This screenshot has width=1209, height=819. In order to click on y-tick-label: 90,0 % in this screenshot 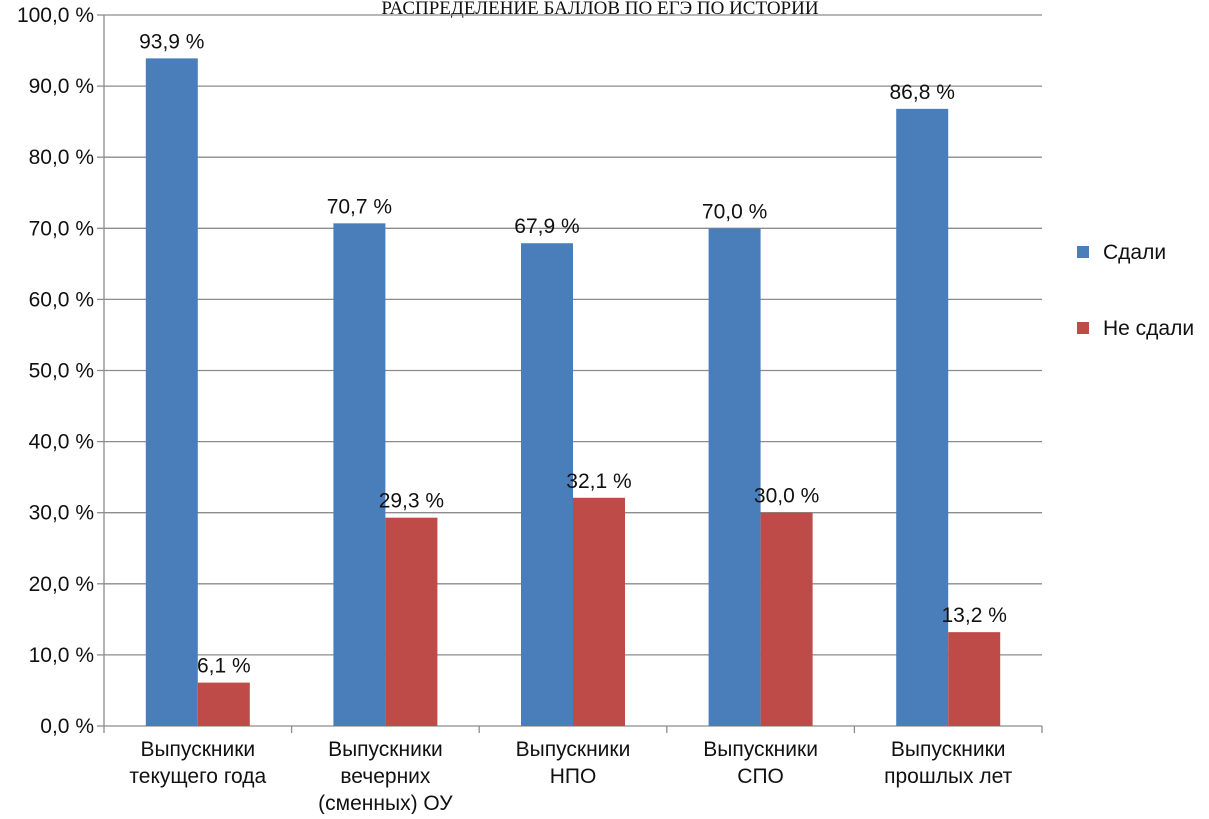, I will do `click(61, 86)`.